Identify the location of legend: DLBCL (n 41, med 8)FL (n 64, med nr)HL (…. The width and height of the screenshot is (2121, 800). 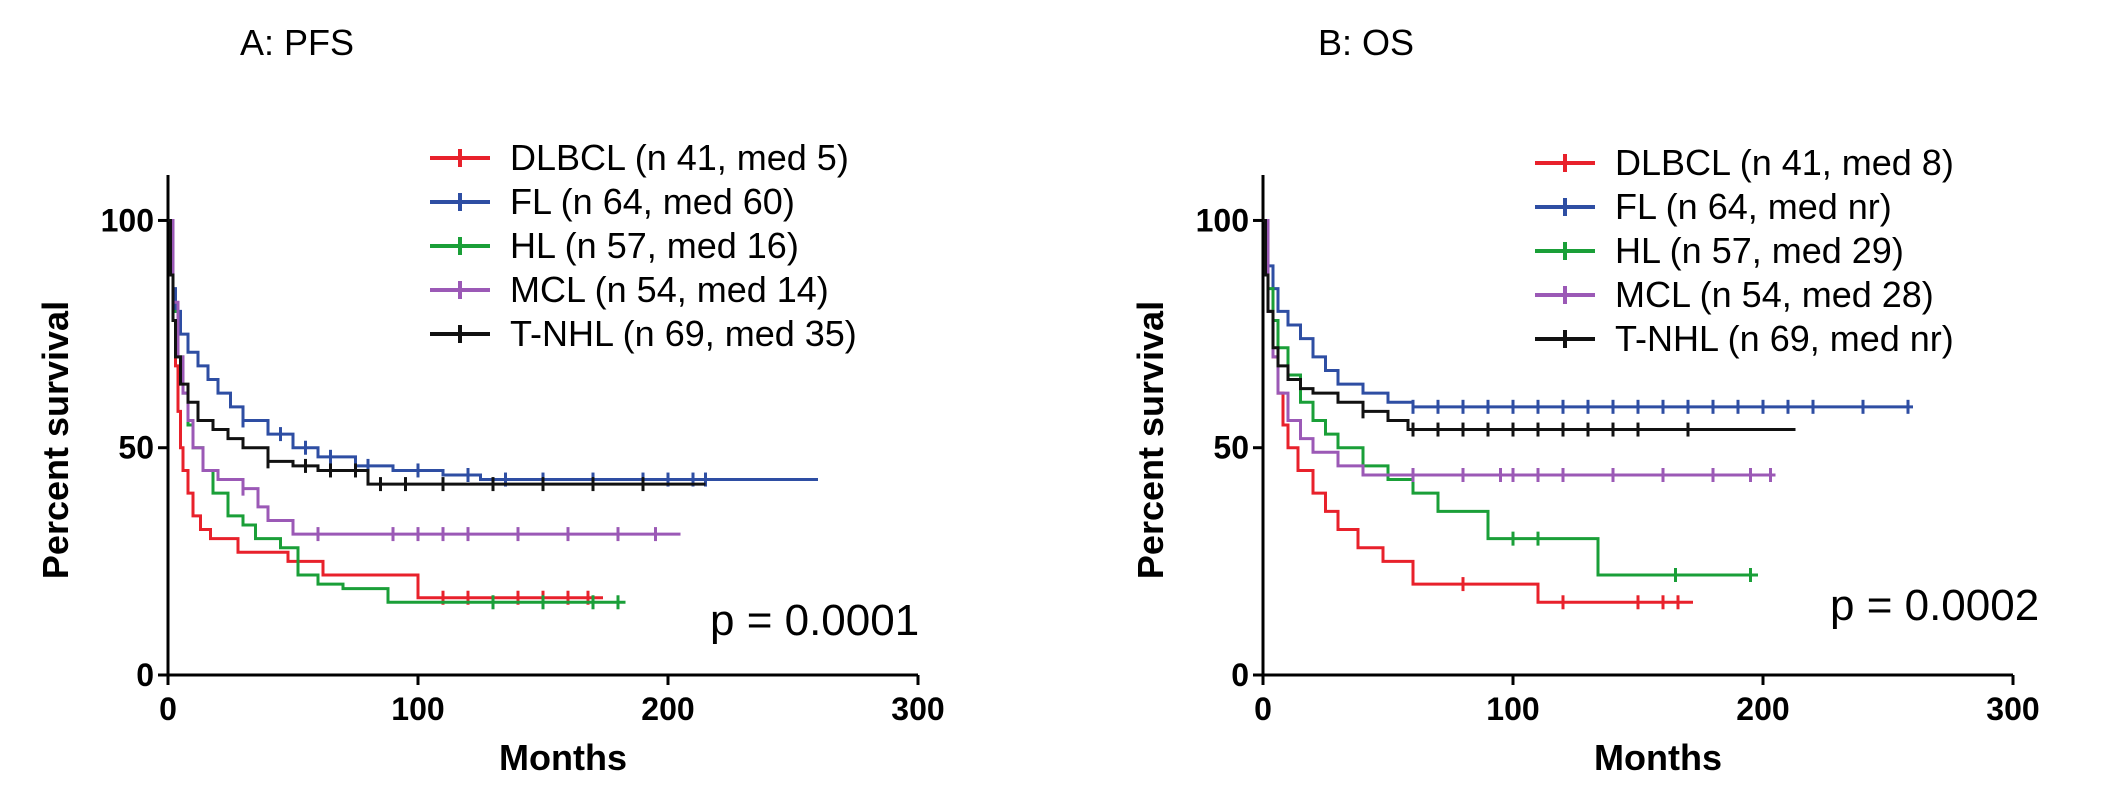
(1744, 250).